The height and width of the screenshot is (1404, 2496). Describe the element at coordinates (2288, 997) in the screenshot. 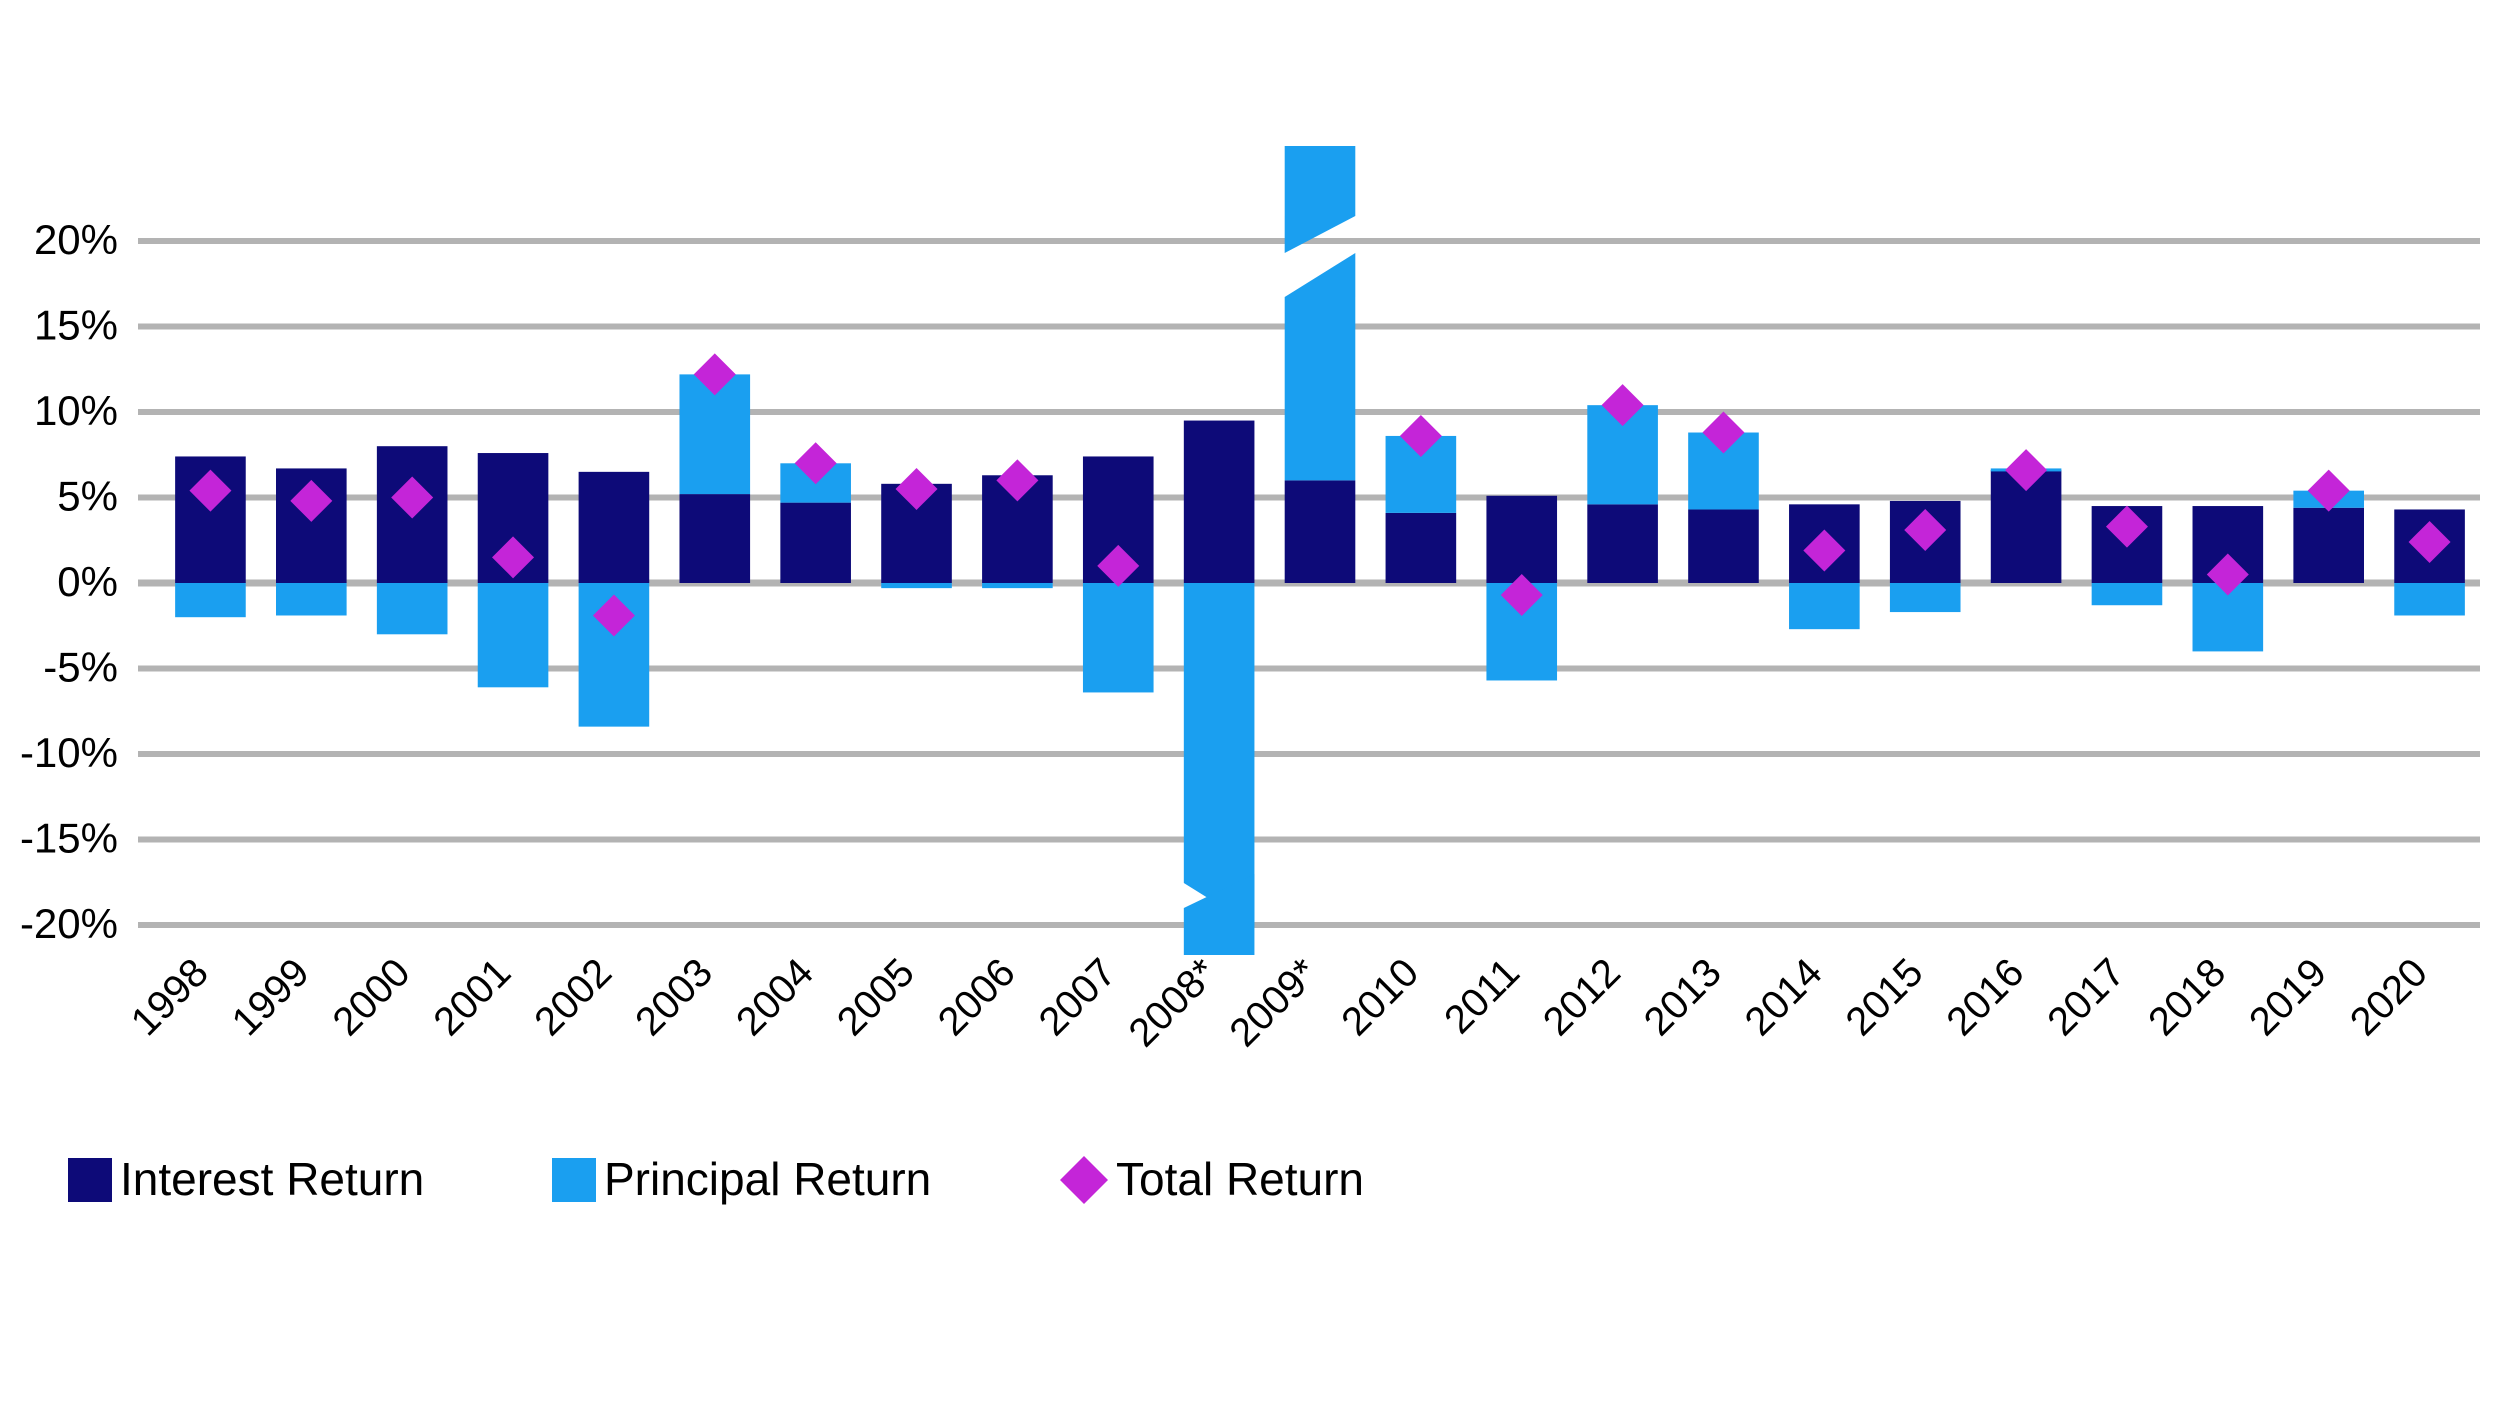

I see `x-axis-tick-label: 2019` at that location.